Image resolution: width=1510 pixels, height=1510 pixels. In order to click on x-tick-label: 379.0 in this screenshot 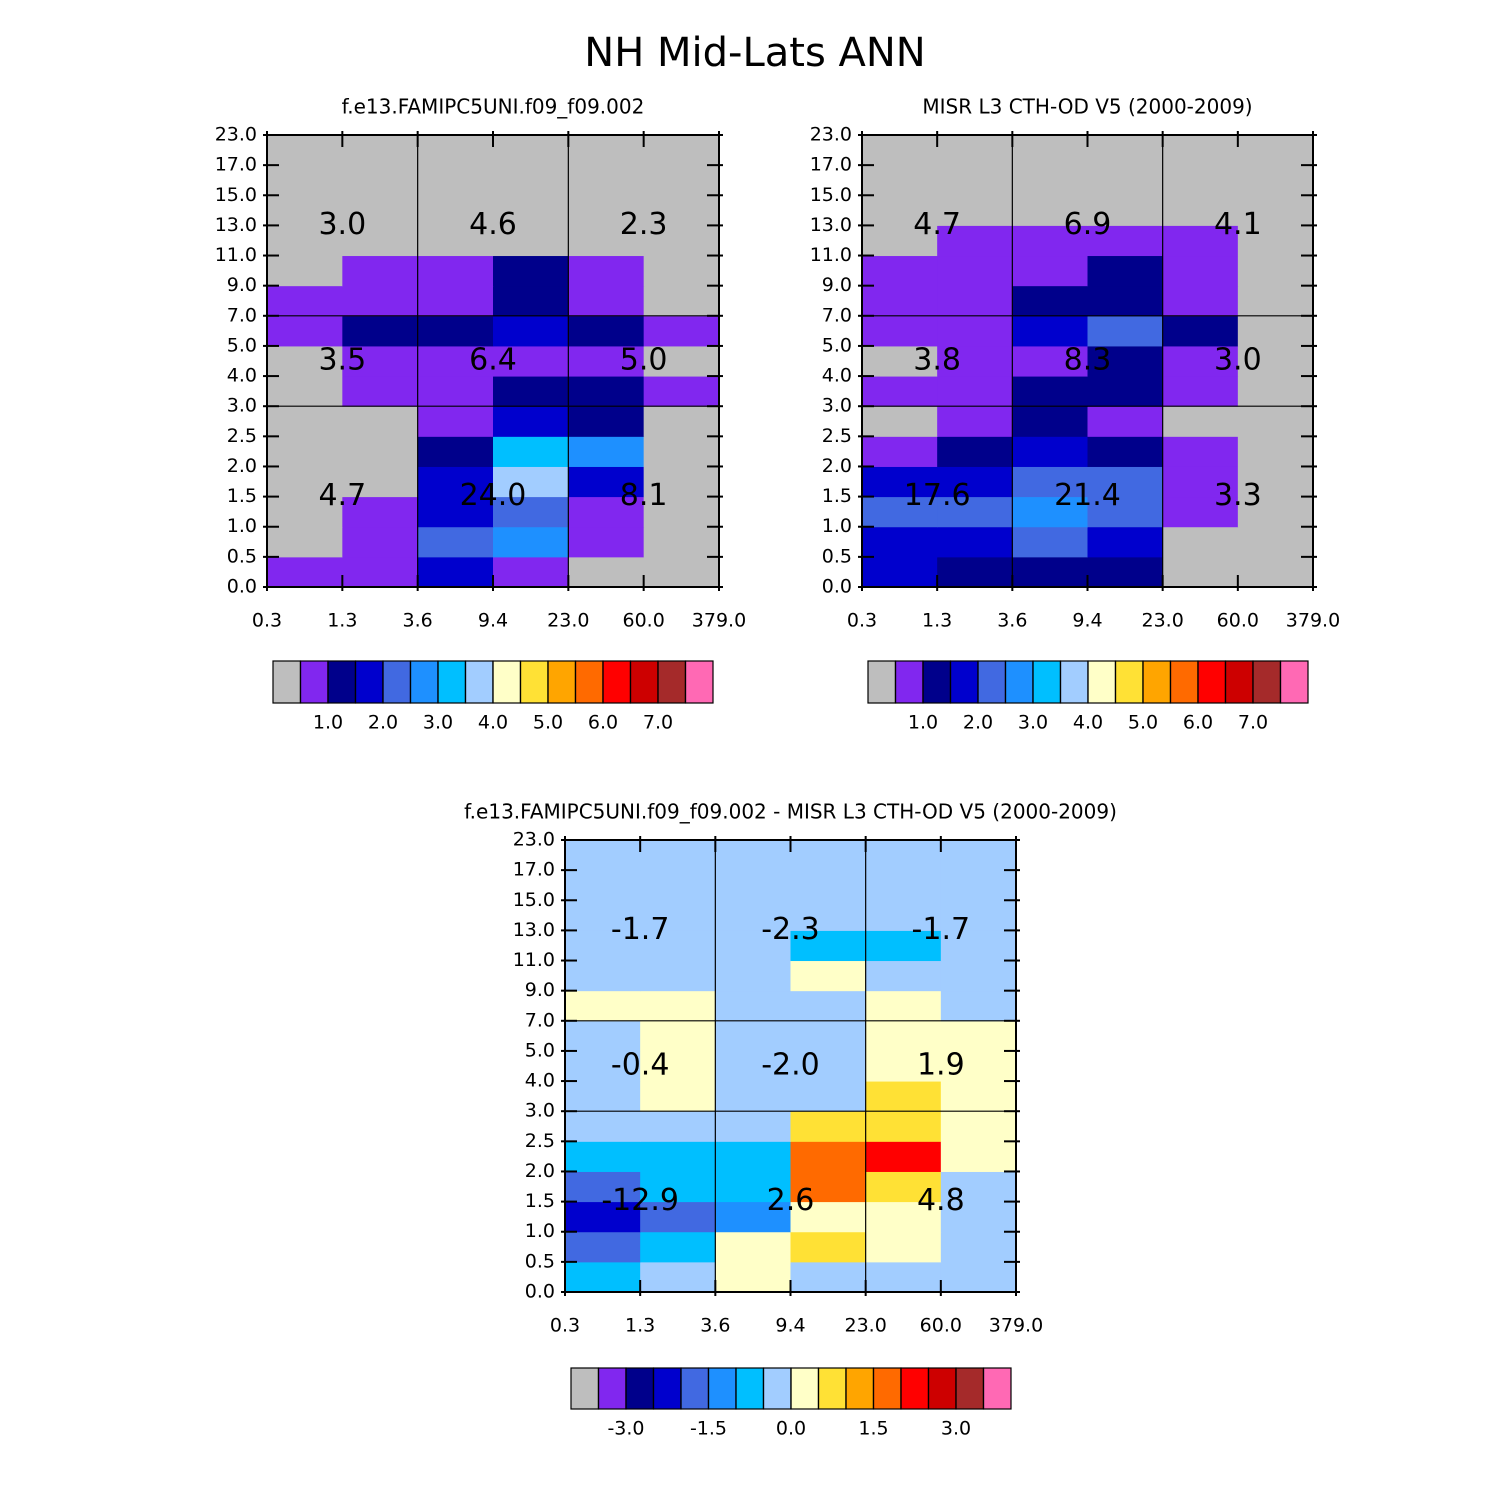, I will do `click(1016, 1326)`.